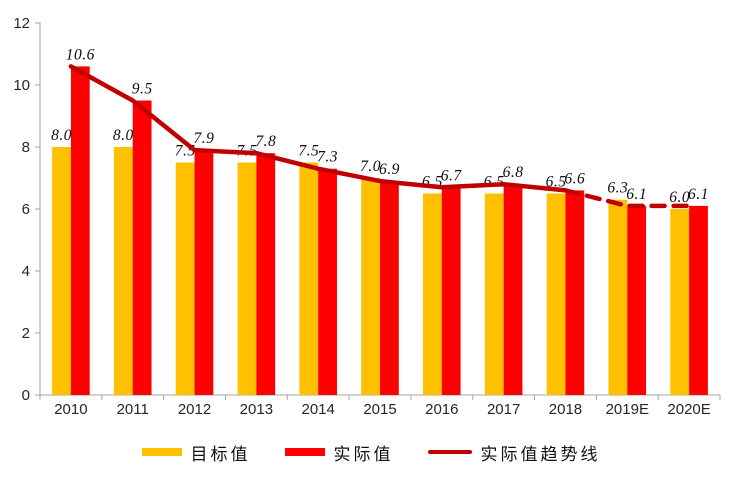 Image resolution: width=742 pixels, height=480 pixels. I want to click on svg-text: 6.8, so click(513, 172).